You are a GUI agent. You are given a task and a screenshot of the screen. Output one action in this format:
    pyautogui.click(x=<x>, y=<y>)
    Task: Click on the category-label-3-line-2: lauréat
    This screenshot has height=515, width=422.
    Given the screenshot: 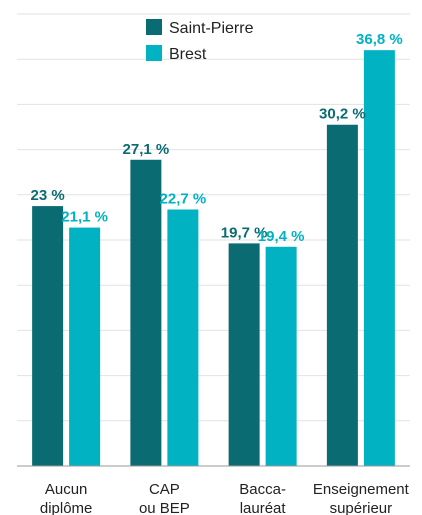 What is the action you would take?
    pyautogui.click(x=263, y=507)
    